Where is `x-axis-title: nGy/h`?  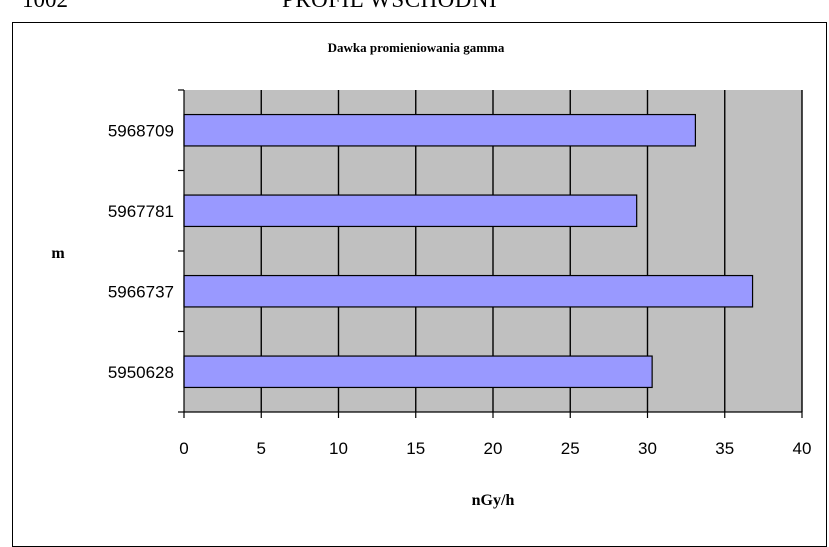
x-axis-title: nGy/h is located at coordinates (493, 500).